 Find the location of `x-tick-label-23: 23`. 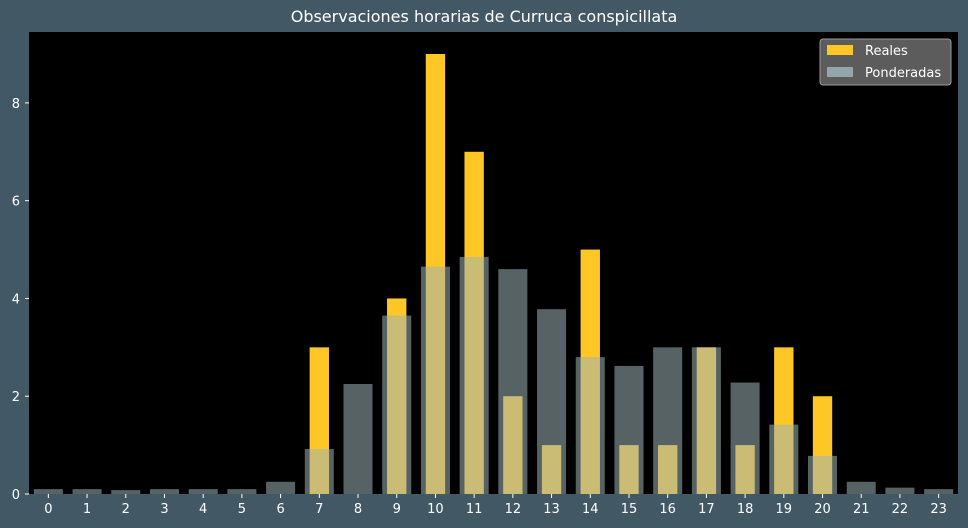

x-tick-label-23: 23 is located at coordinates (938, 509).